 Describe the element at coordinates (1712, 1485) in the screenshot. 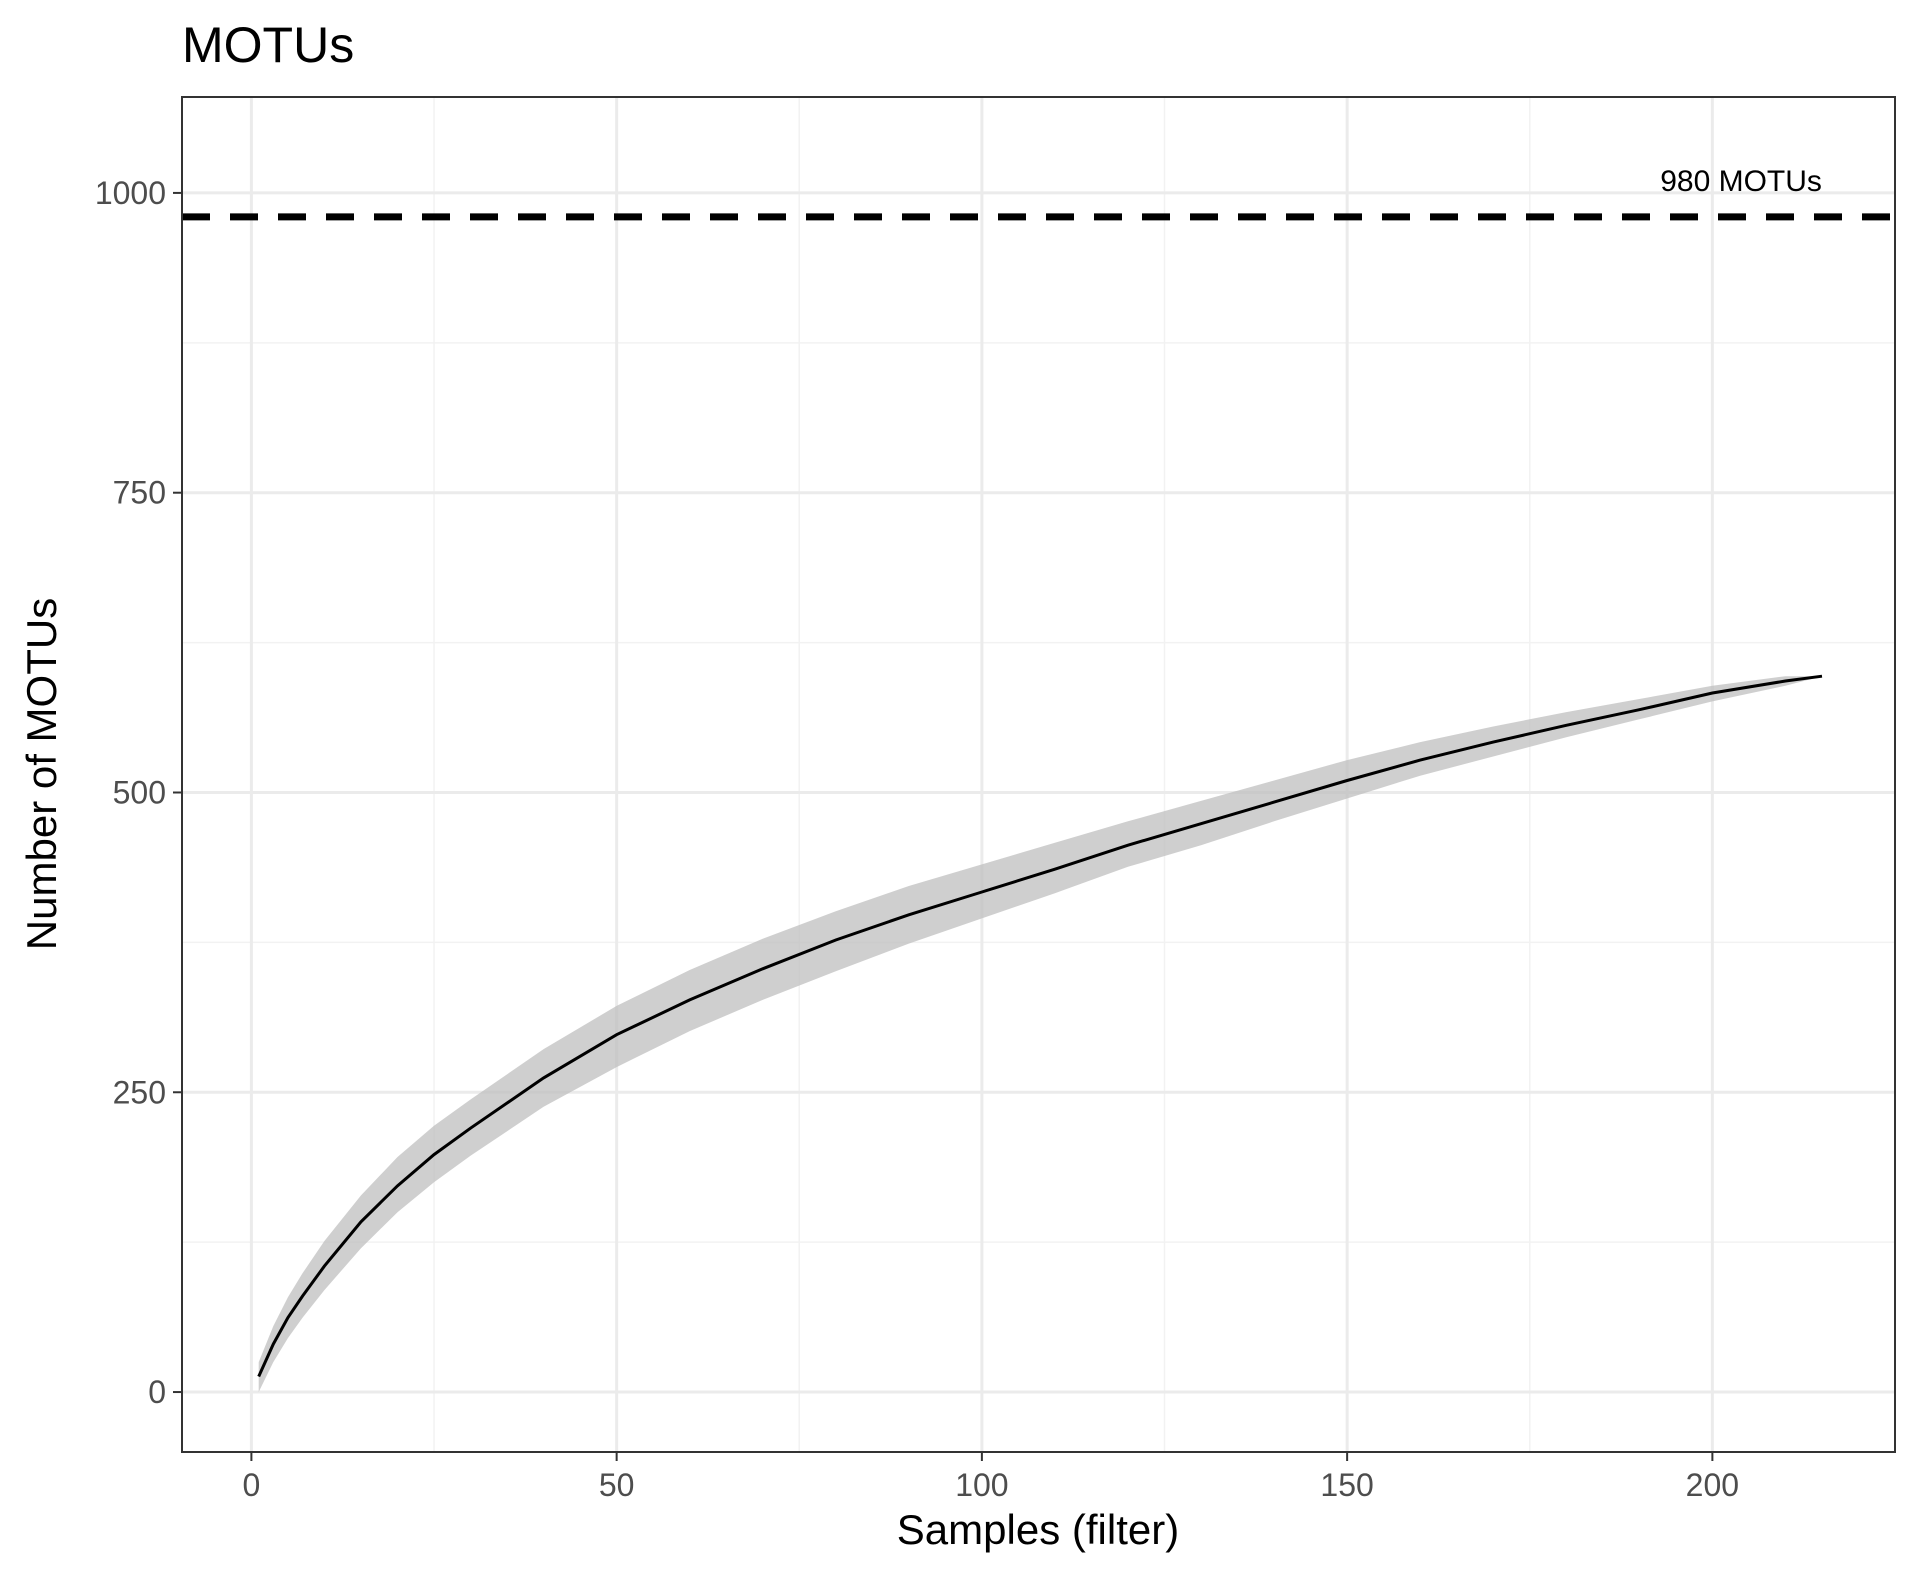

I see `x-tick-label: 200` at that location.